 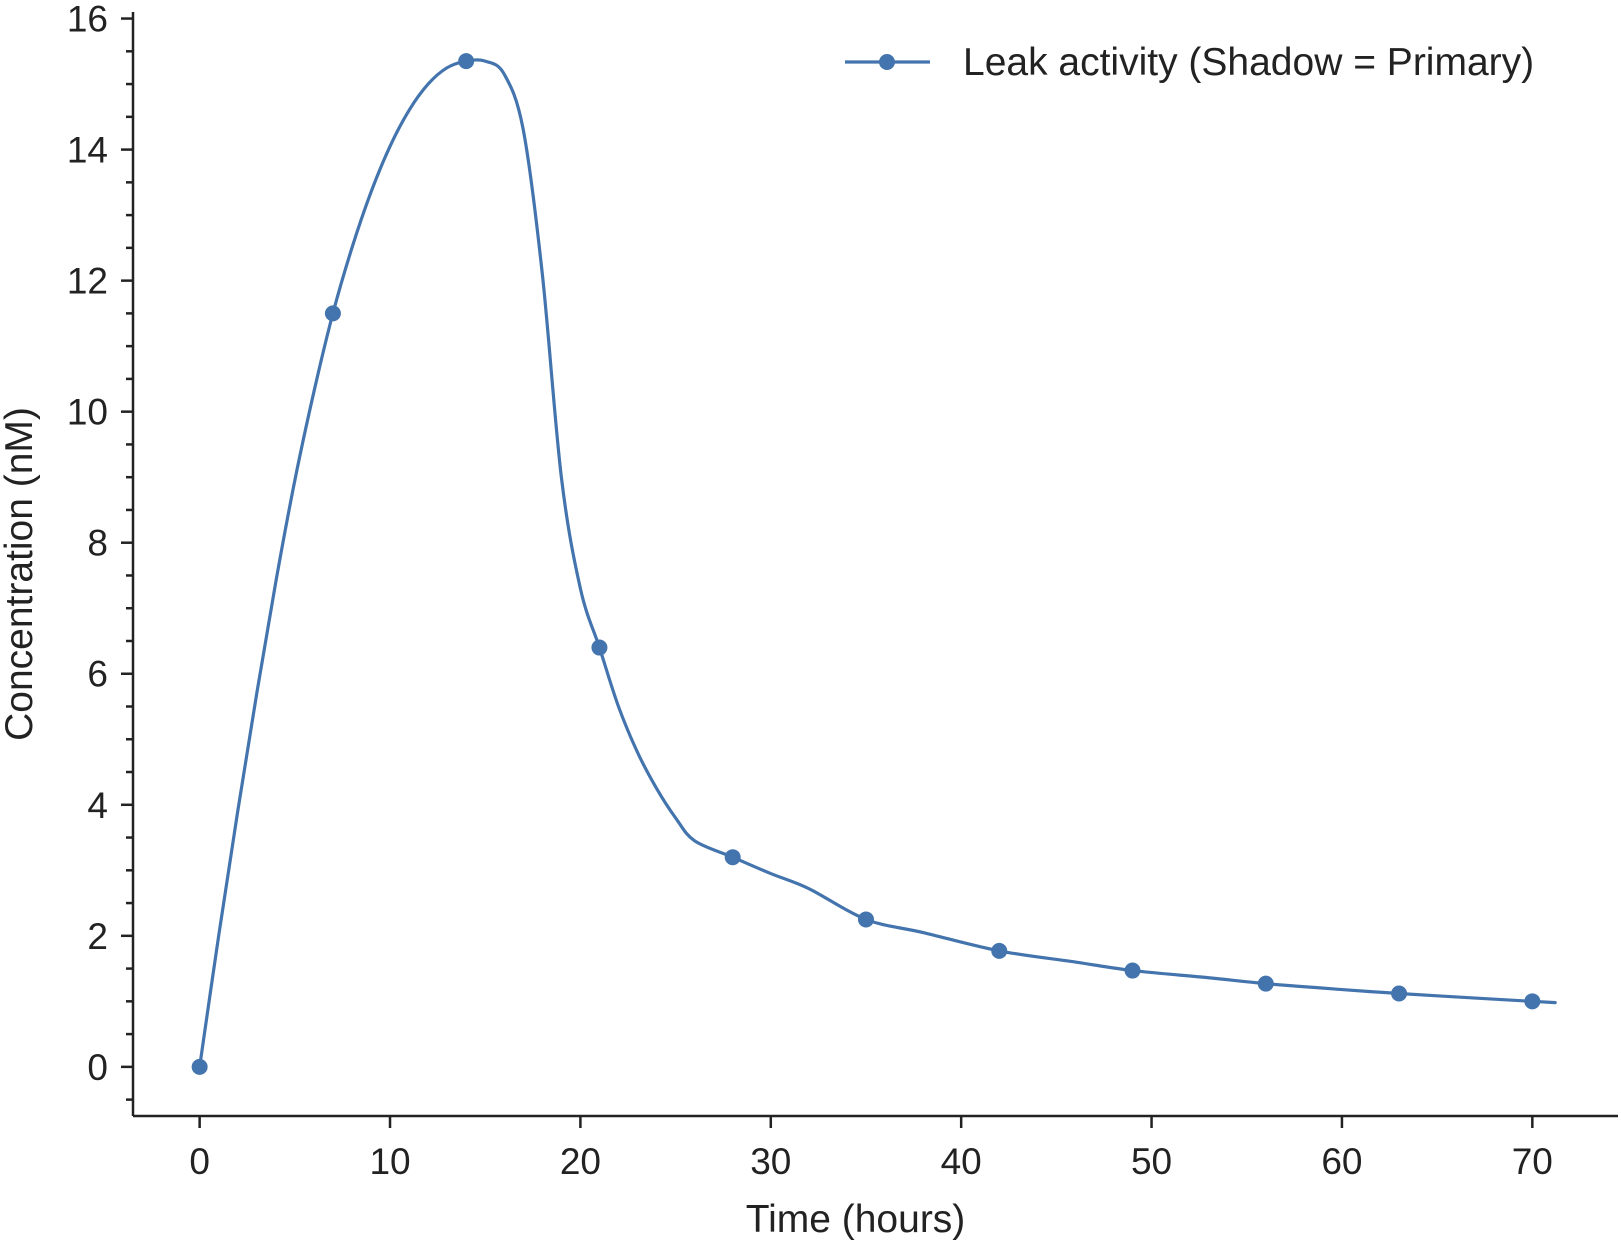 I want to click on y-tick-label: 4, so click(x=97, y=805).